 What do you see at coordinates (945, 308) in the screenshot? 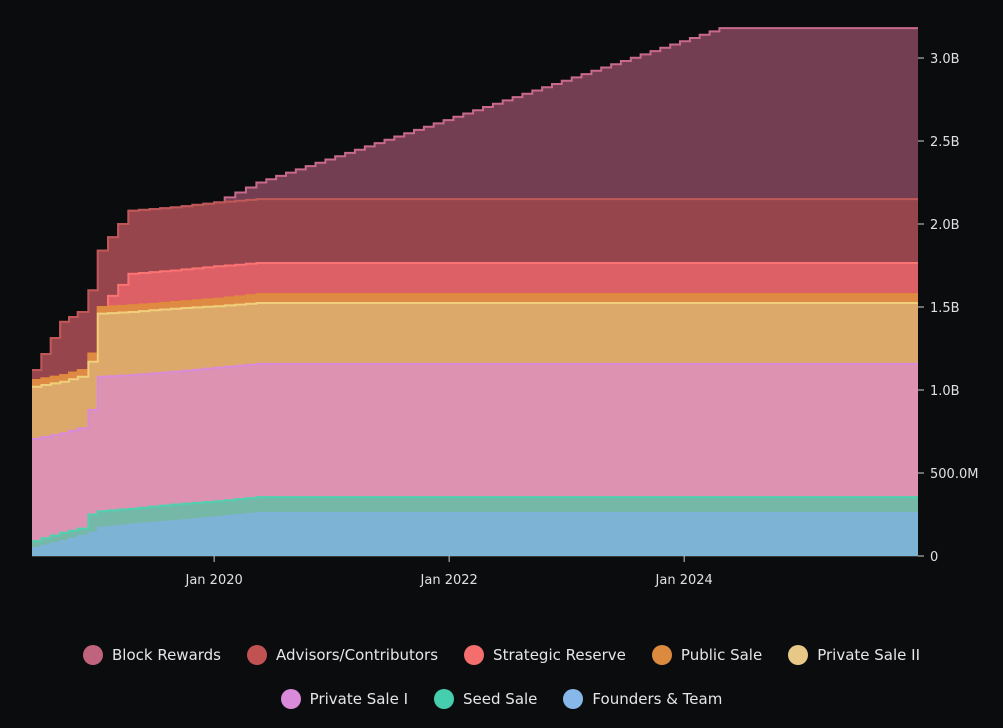
I see `y-tick-label: 1.5B` at bounding box center [945, 308].